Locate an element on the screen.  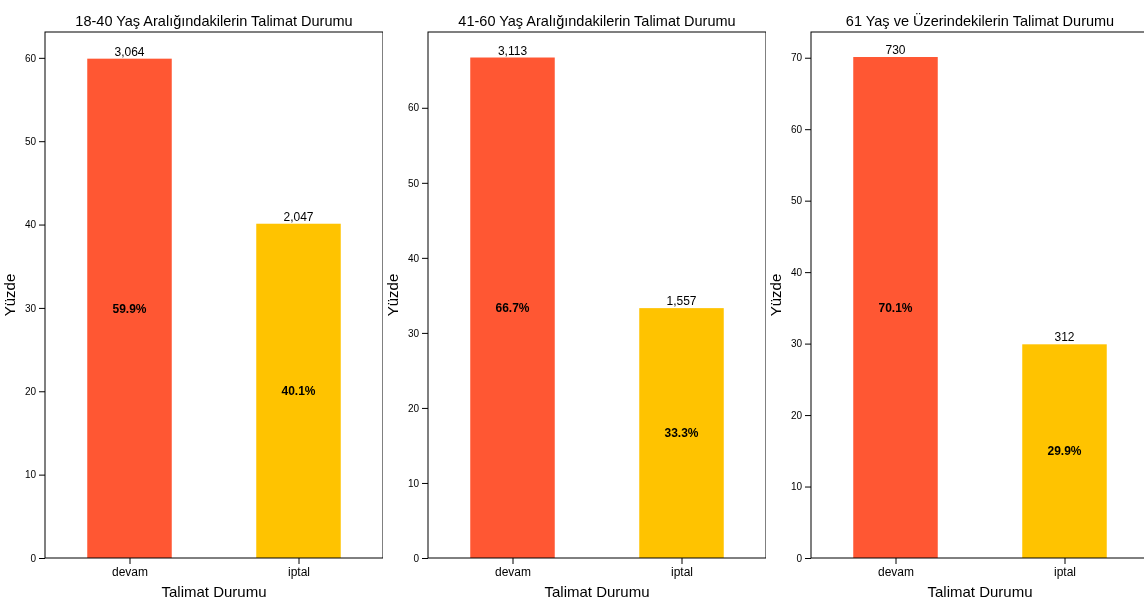
chart-title: 18-40 Yaş Aralığındakilerin Talimat Durumu is located at coordinates (214, 21).